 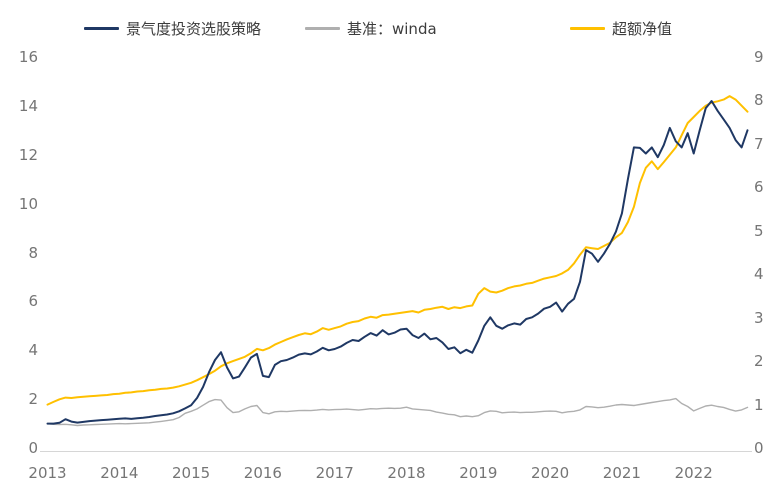 I want to click on y-right-tick-2: 2, so click(x=759, y=361).